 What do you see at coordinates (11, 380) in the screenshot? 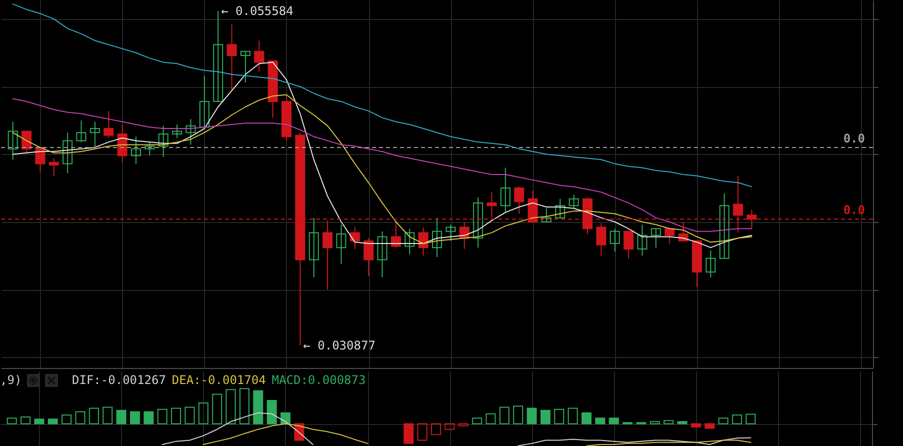
I see `text: ,9)` at bounding box center [11, 380].